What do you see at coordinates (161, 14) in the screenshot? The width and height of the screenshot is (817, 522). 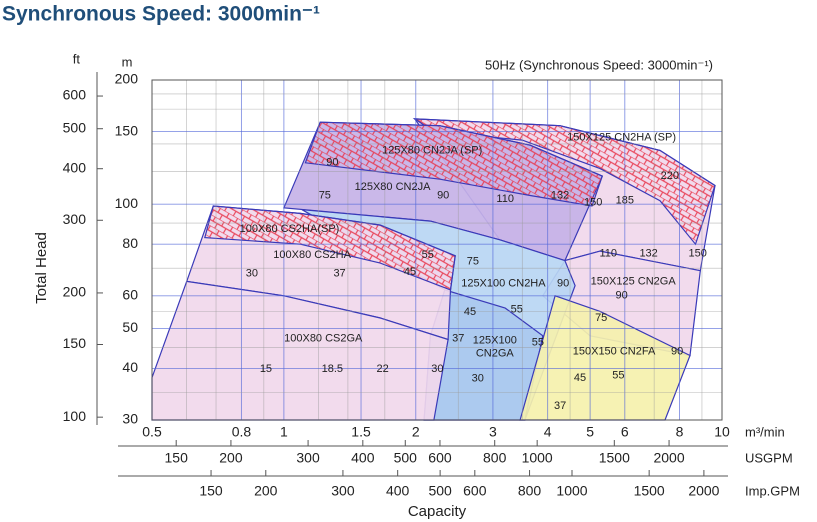 I see `page-title: Synchronous Speed: 3000min⁻¹` at bounding box center [161, 14].